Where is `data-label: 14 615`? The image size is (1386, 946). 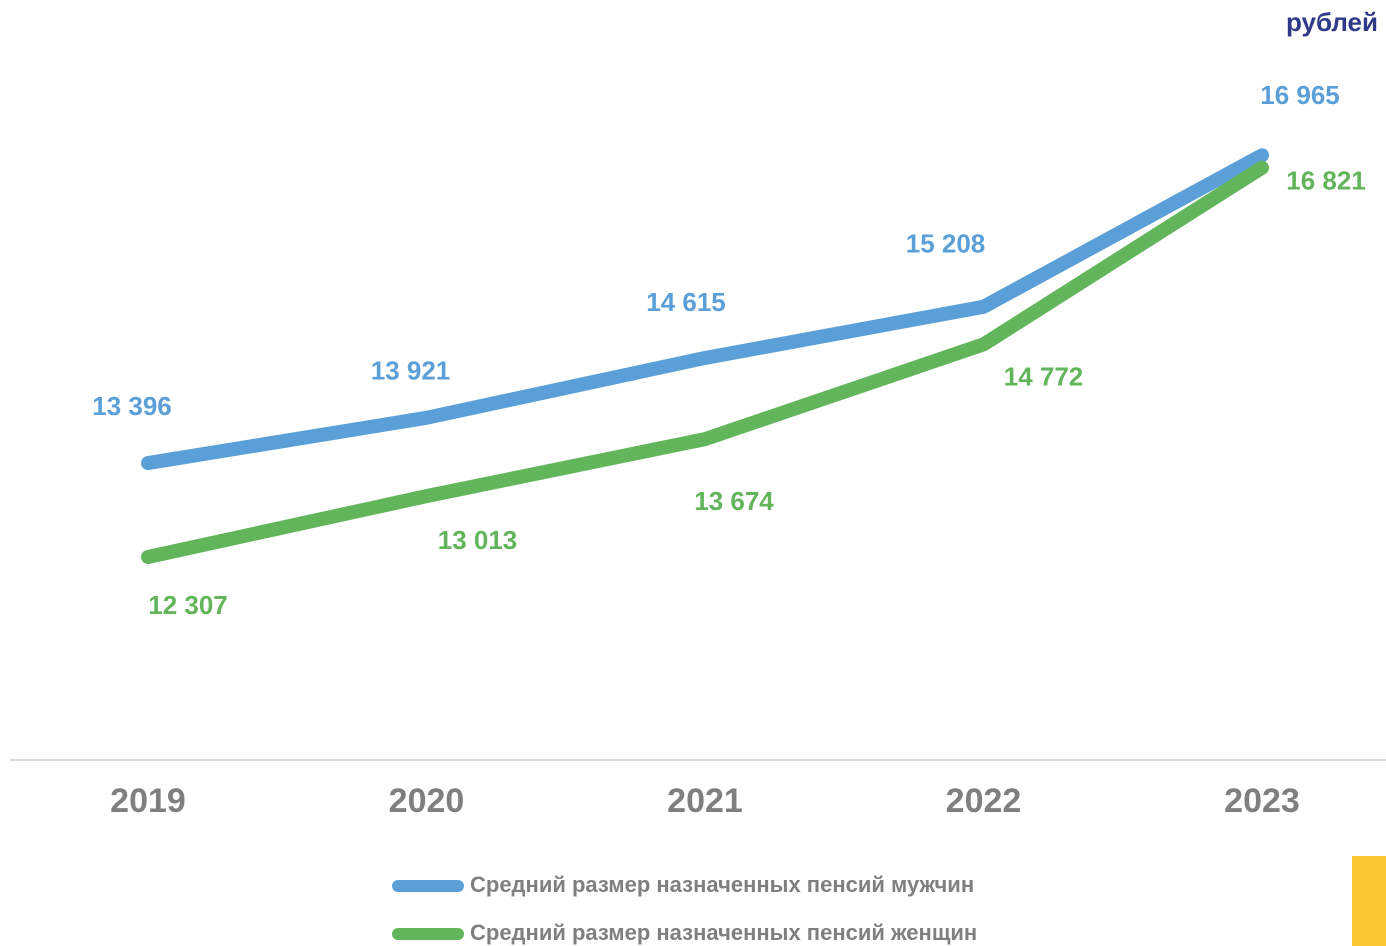 data-label: 14 615 is located at coordinates (686, 302).